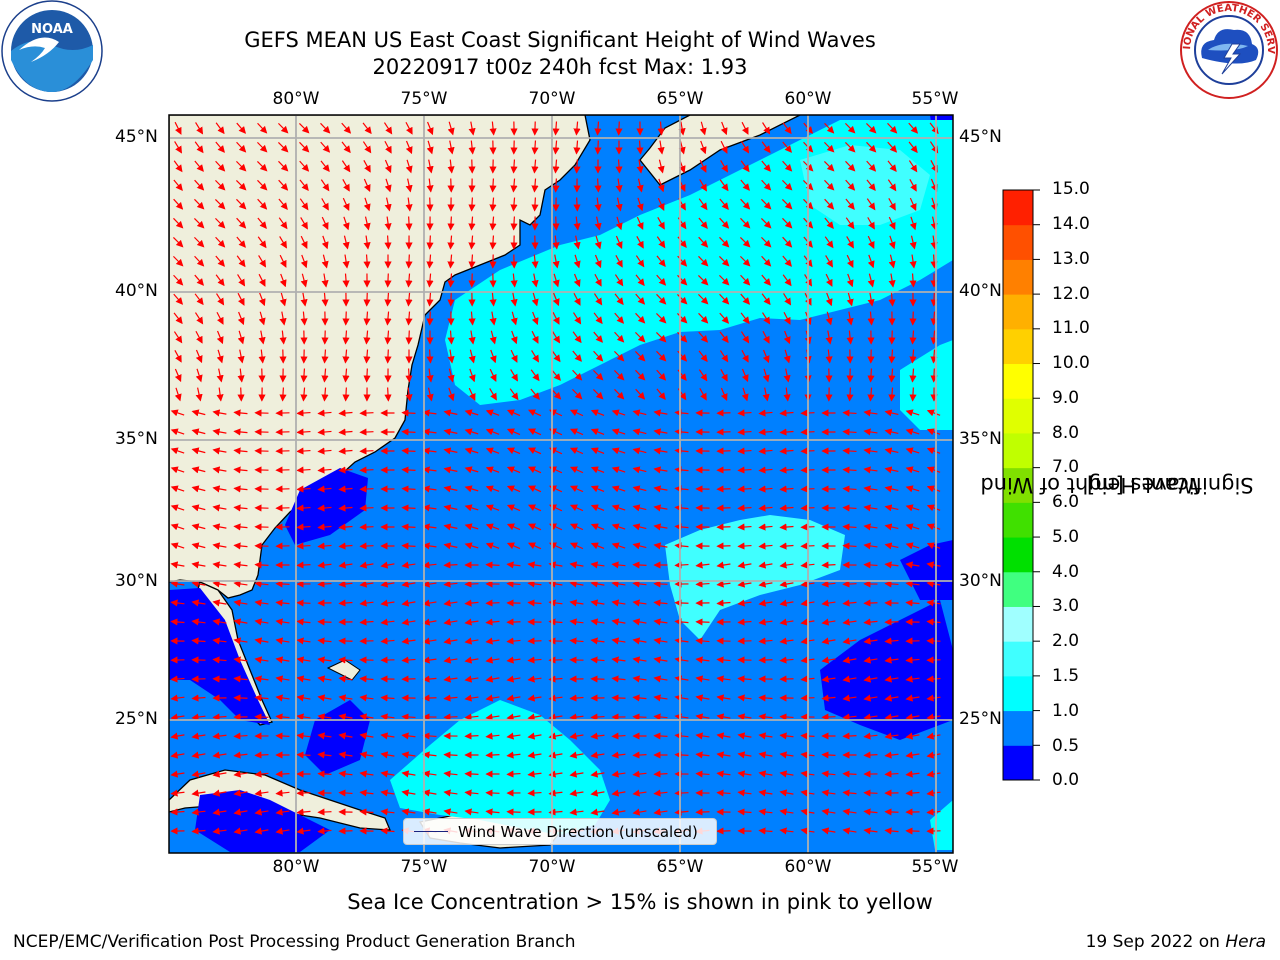  What do you see at coordinates (136, 439) in the screenshot?
I see `lat-label-left-35n: 35°N` at bounding box center [136, 439].